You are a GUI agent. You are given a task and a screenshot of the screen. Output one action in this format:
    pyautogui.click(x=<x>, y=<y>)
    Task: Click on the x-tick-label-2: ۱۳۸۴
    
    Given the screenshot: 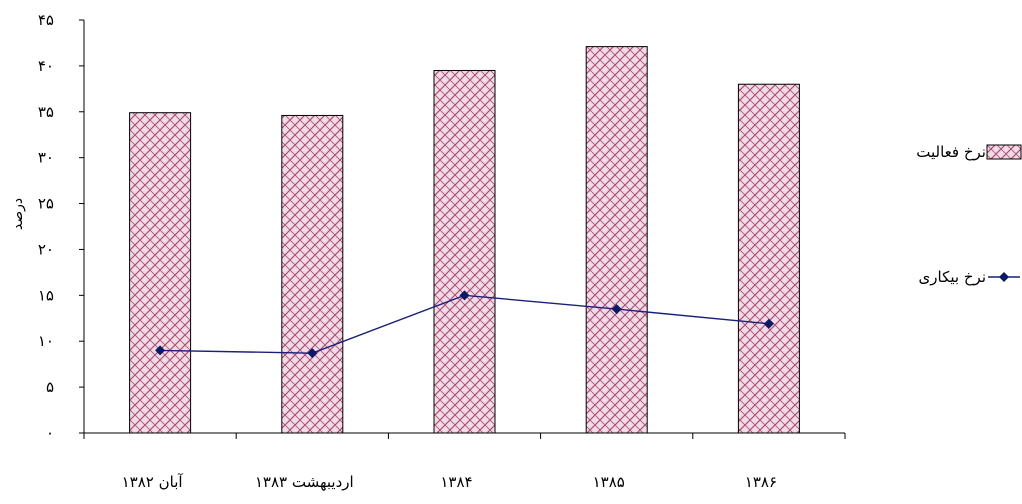 What is the action you would take?
    pyautogui.click(x=456, y=482)
    